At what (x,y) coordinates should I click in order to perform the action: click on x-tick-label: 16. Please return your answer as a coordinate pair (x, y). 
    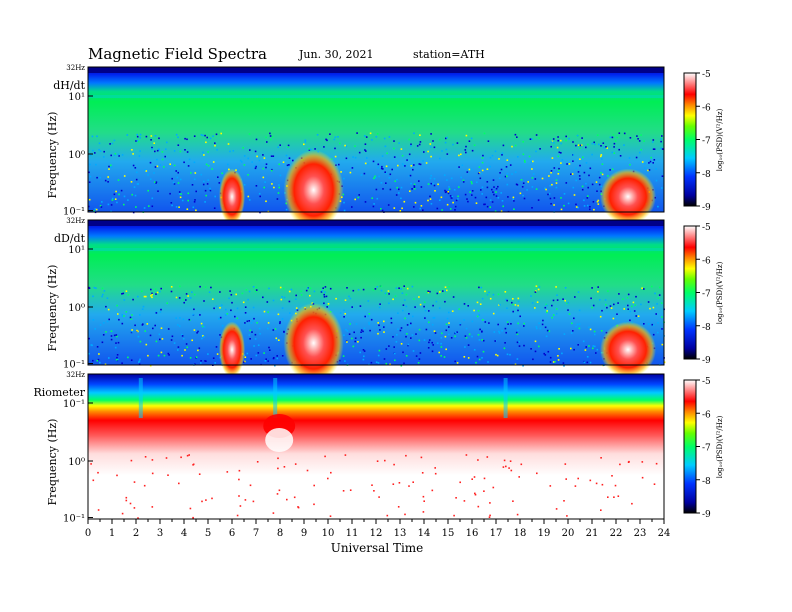
    Looking at the image, I should click on (472, 533).